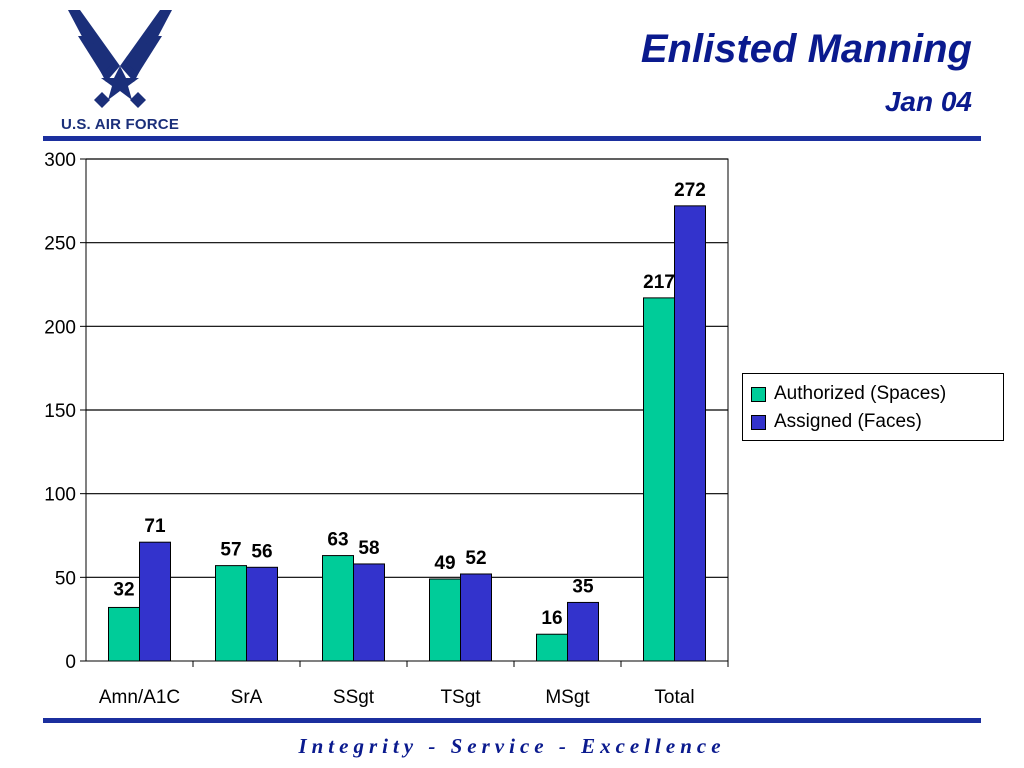 This screenshot has height=768, width=1024. What do you see at coordinates (690, 190) in the screenshot?
I see `data-label: 272` at bounding box center [690, 190].